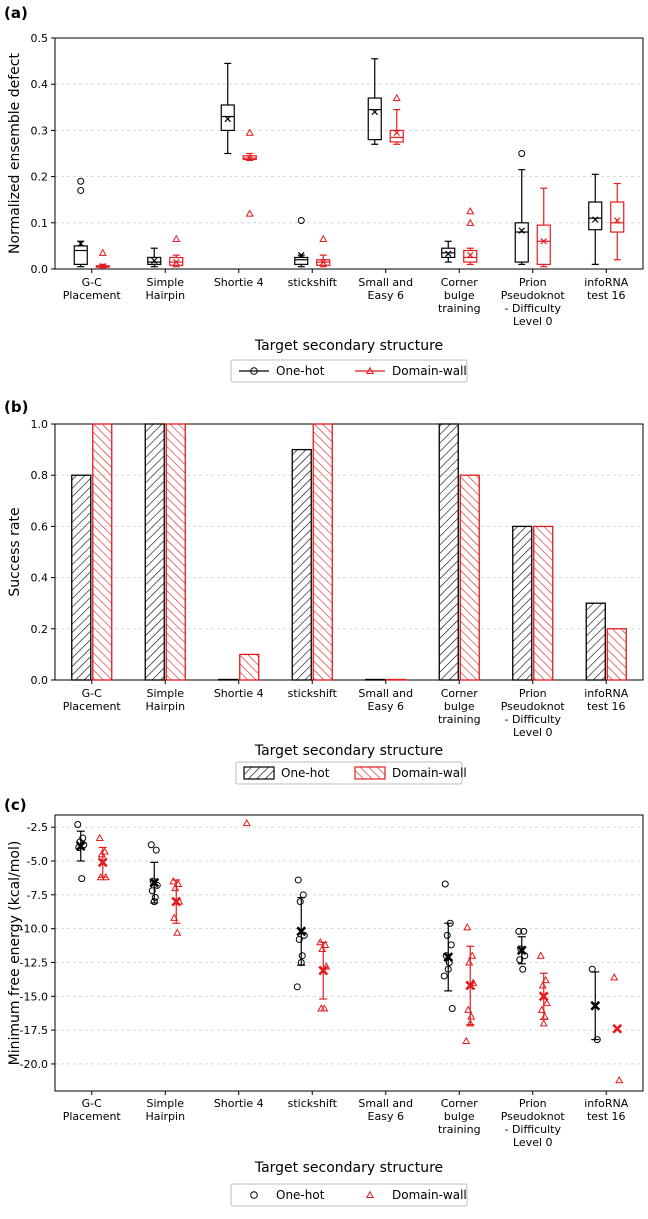 The image size is (648, 1219). What do you see at coordinates (92, 693) in the screenshot?
I see `x-tick-label-line: G-C` at bounding box center [92, 693].